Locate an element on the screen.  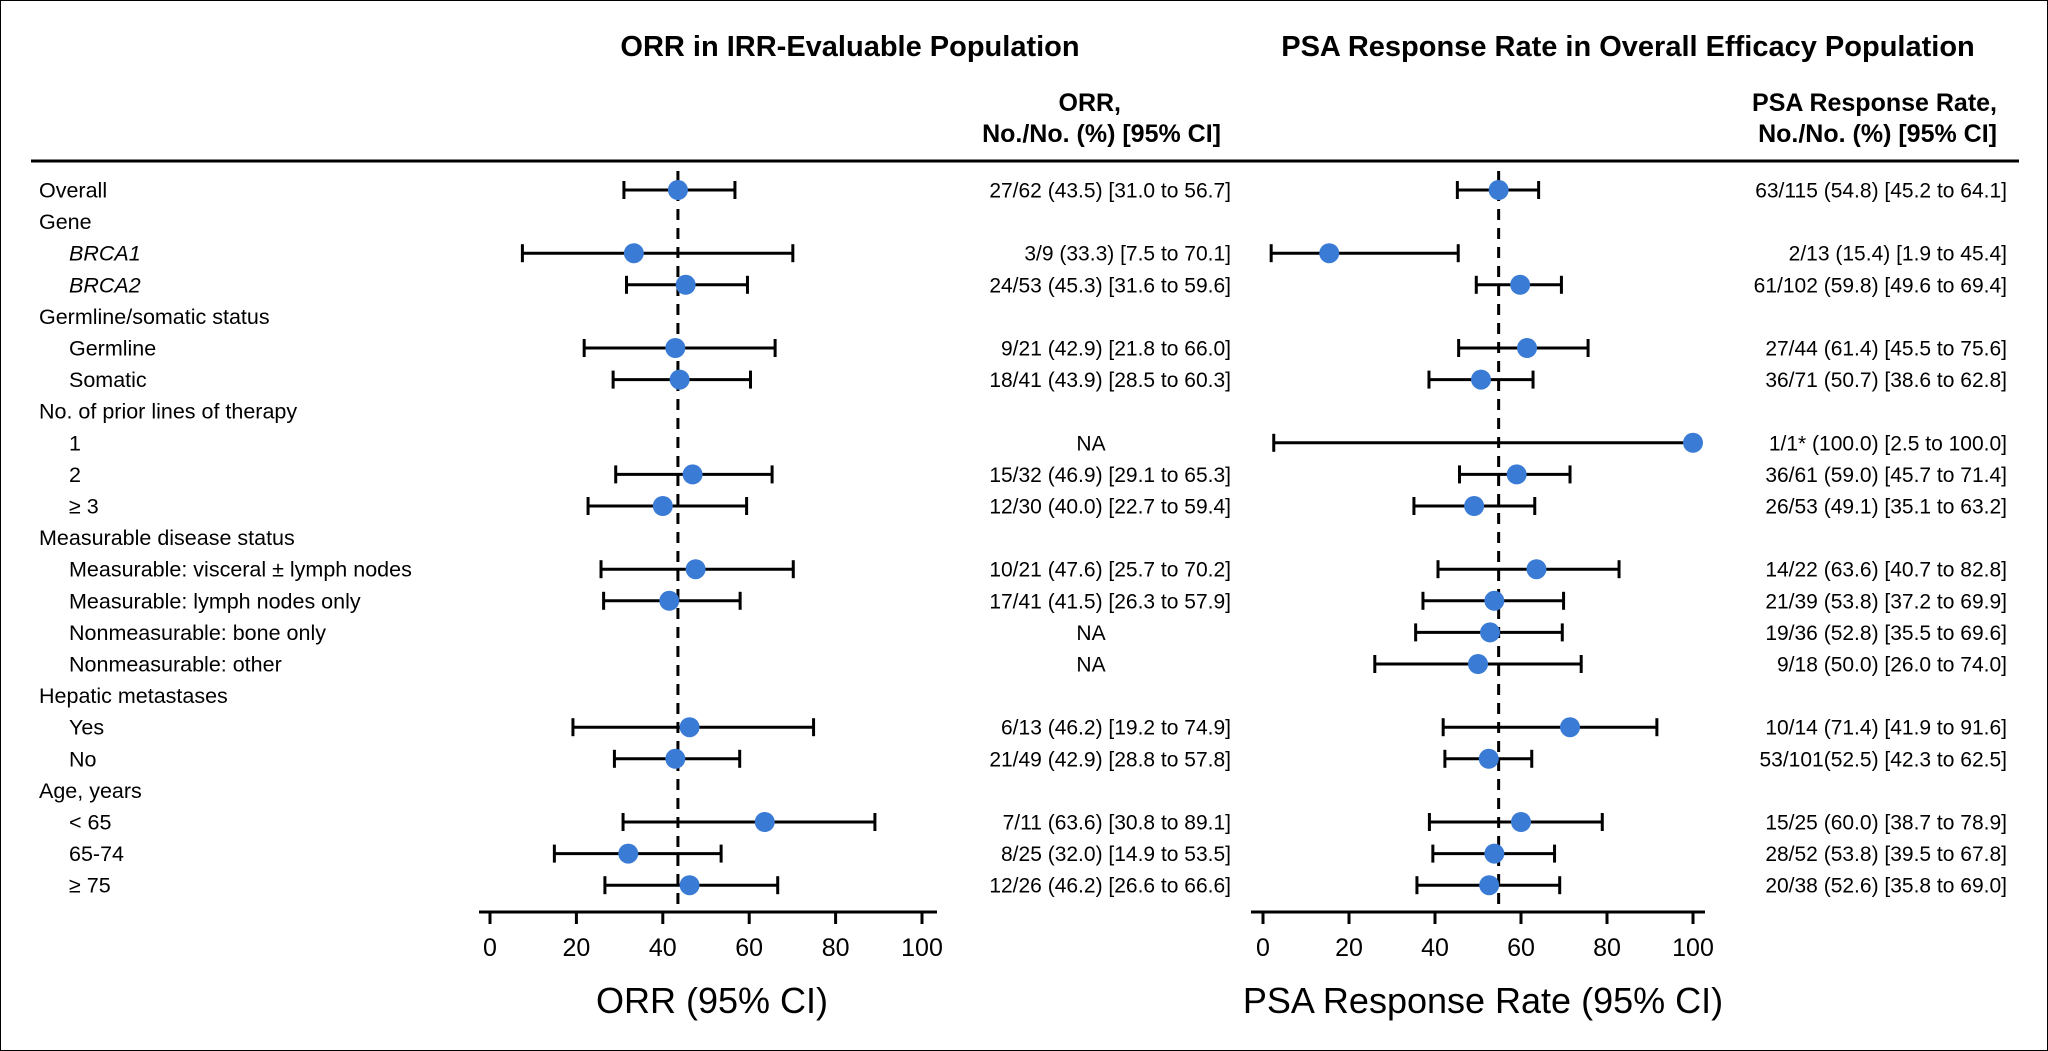
row-label: Nonmeasurable: other is located at coordinates (175, 665).